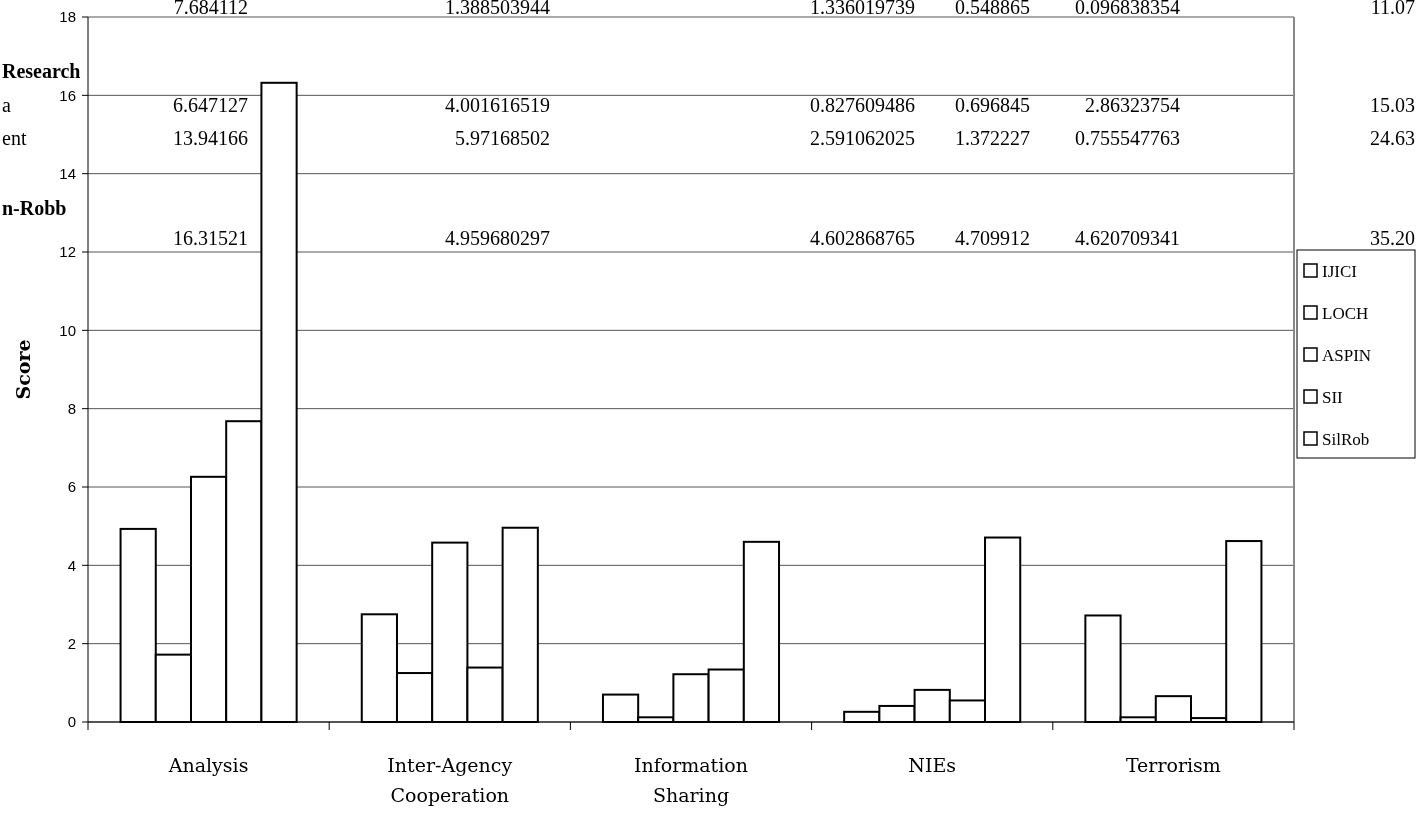 Image resolution: width=1420 pixels, height=825 pixels. Describe the element at coordinates (450, 780) in the screenshot. I see `x-tick-label: Inter-Agency Cooperation` at that location.